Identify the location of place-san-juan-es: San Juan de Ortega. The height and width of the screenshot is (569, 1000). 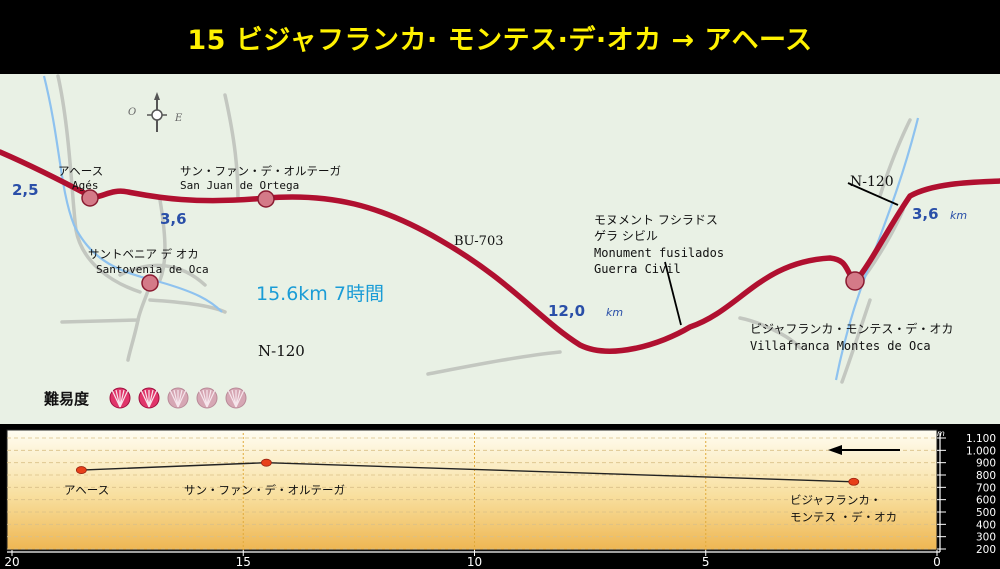
(239, 185).